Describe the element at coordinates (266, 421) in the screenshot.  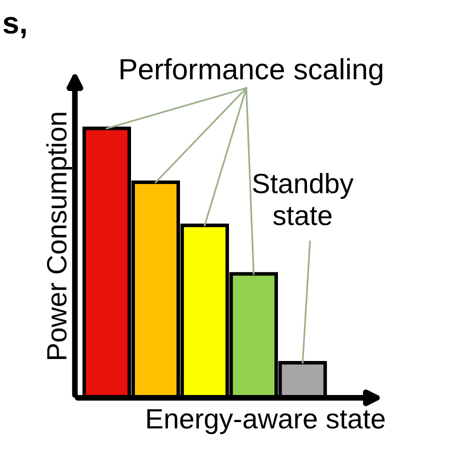
I see `x-axis-title: Energy-aware state` at that location.